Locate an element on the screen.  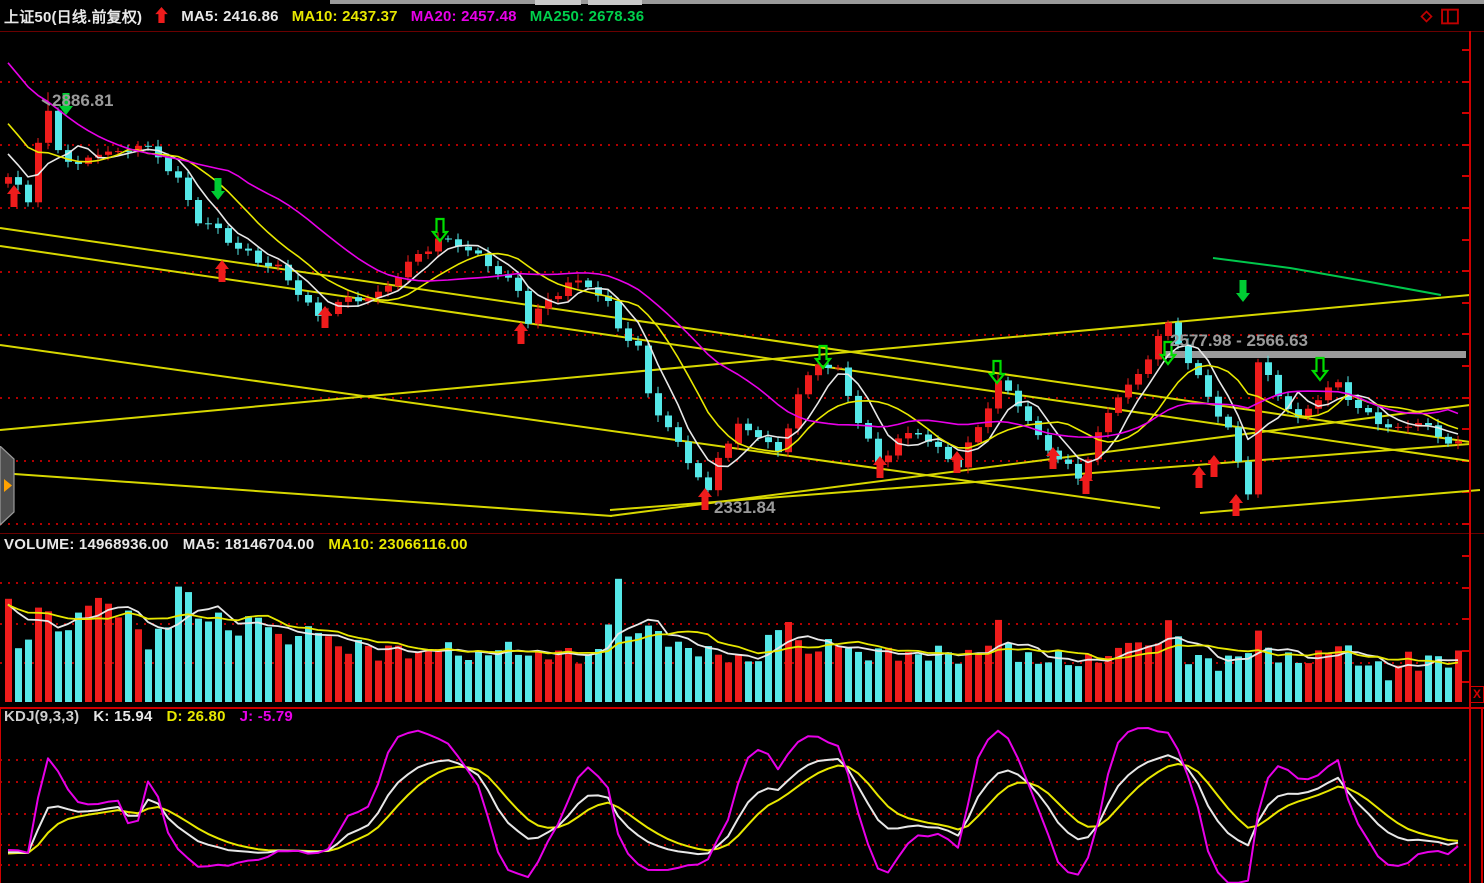
kdj-axis-line is located at coordinates (1470, 796).